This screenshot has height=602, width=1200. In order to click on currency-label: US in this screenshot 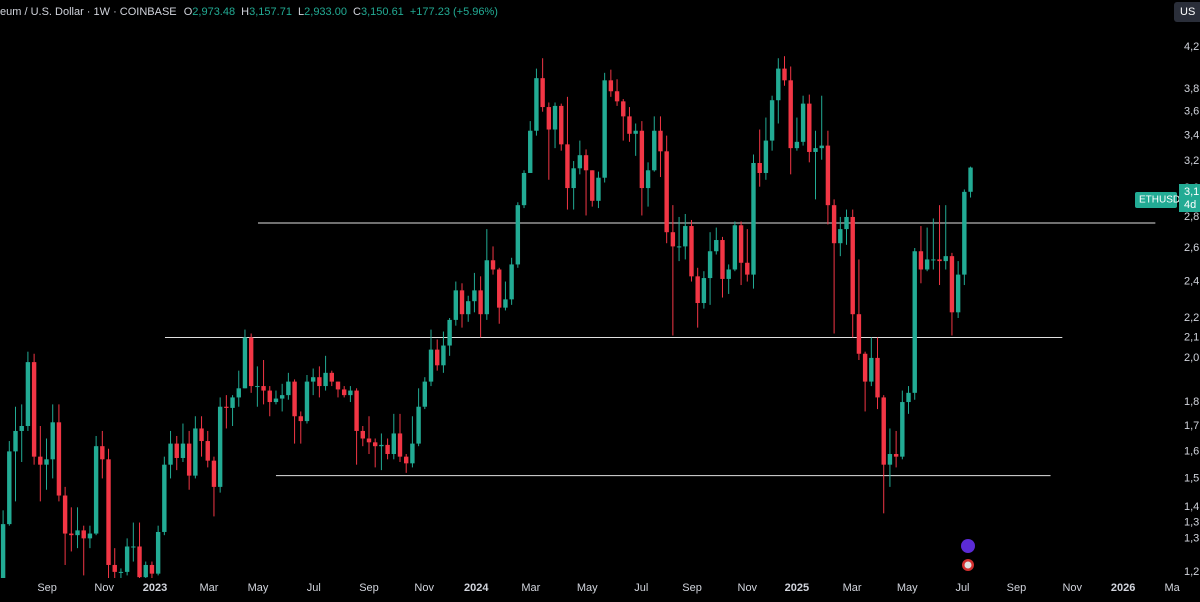, I will do `click(1187, 12)`.